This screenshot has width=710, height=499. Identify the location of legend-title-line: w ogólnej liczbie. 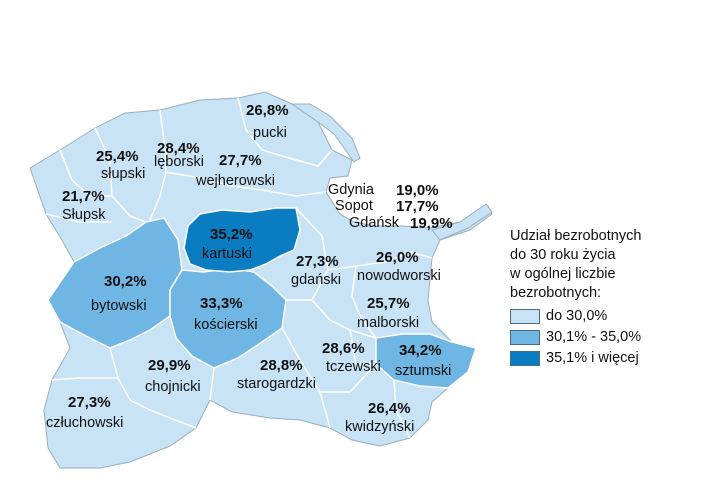
(563, 274).